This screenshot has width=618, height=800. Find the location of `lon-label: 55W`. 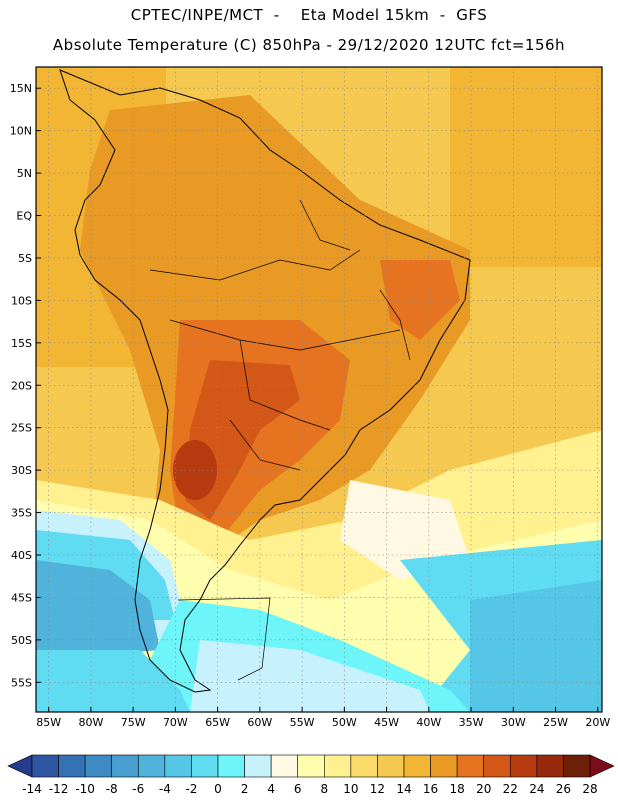

lon-label: 55W is located at coordinates (302, 722).